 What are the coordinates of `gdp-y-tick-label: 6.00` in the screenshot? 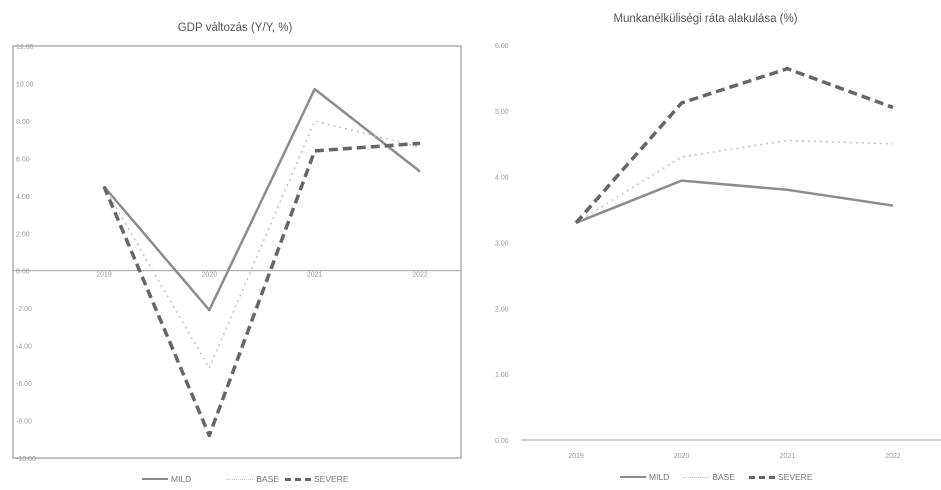 It's located at (23, 159).